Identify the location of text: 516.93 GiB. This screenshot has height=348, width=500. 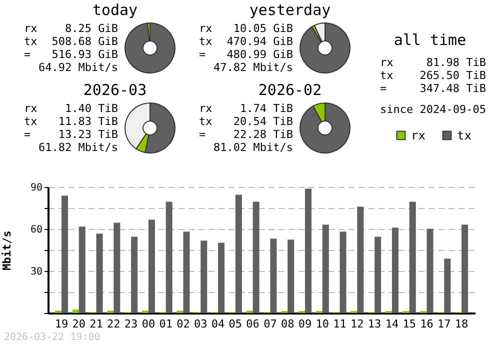
(84, 54).